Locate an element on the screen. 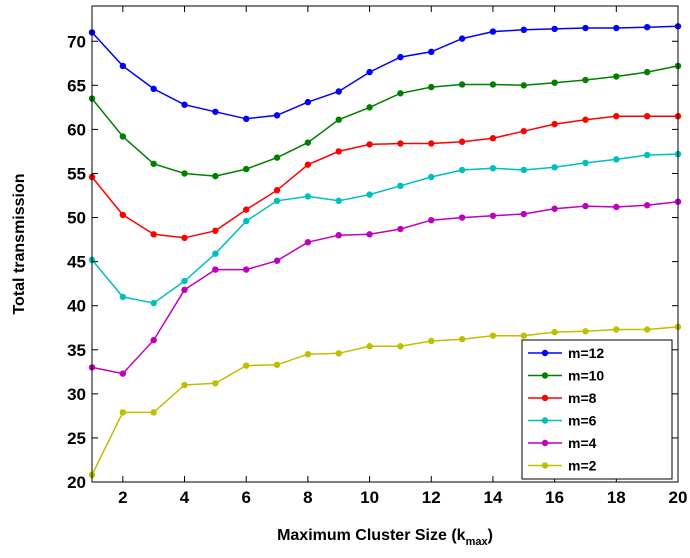 The width and height of the screenshot is (690, 558). x-tick-label: 12 is located at coordinates (431, 497).